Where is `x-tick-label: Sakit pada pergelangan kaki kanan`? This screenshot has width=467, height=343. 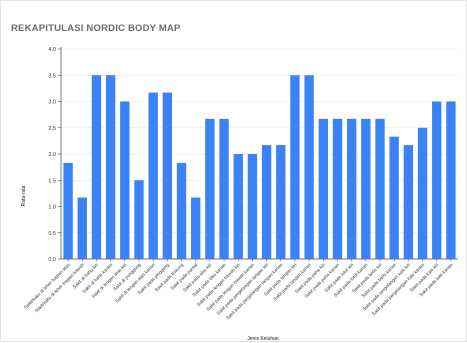 x-tick-label: Sakit pada pergelangan kaki kanan is located at coordinates (398, 289).